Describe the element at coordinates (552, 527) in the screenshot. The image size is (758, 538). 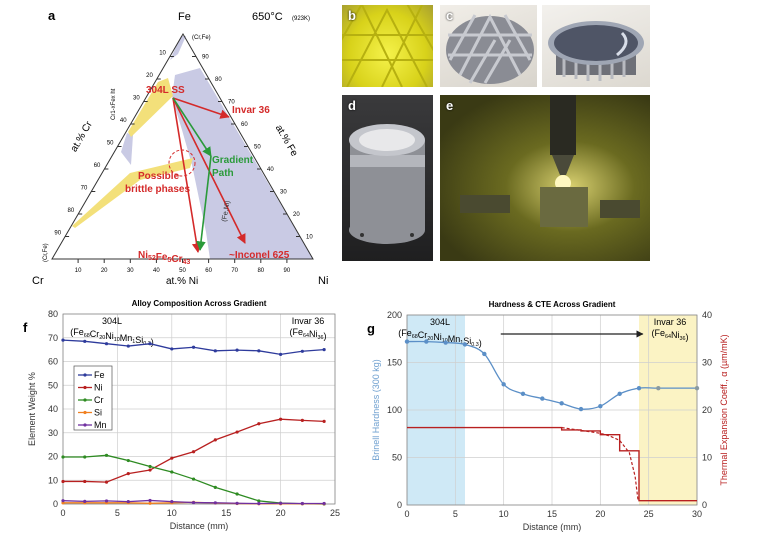
I see `x-axis-label: Distance (mm)` at that location.